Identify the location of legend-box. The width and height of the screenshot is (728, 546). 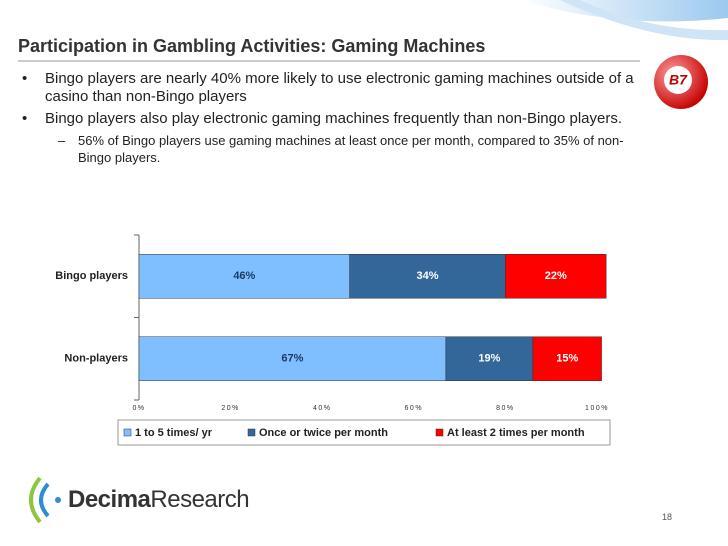
(364, 432).